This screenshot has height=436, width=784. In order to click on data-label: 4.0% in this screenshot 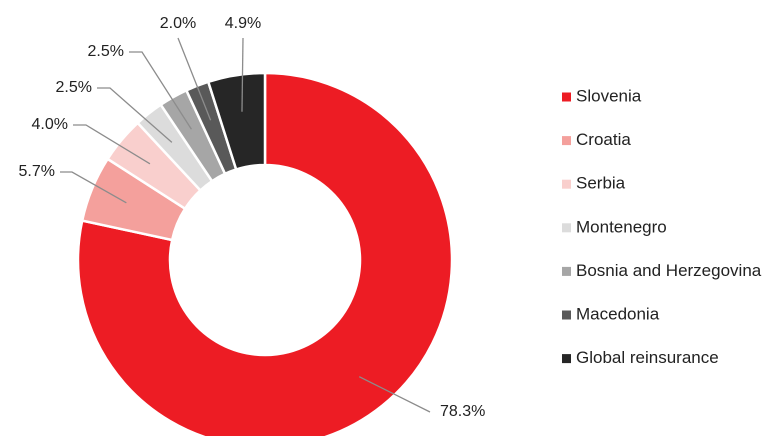, I will do `click(50, 124)`.